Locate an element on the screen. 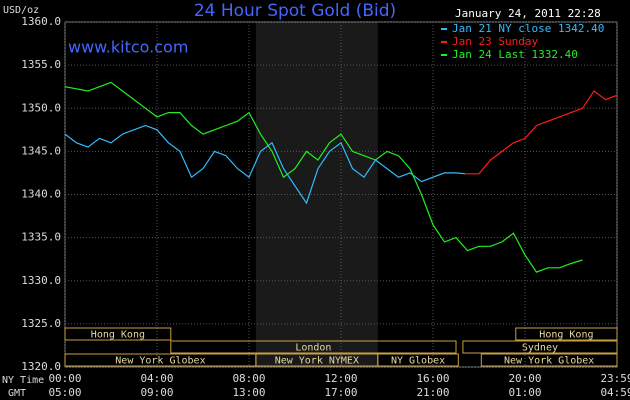  session-label: NY Globex is located at coordinates (418, 361).